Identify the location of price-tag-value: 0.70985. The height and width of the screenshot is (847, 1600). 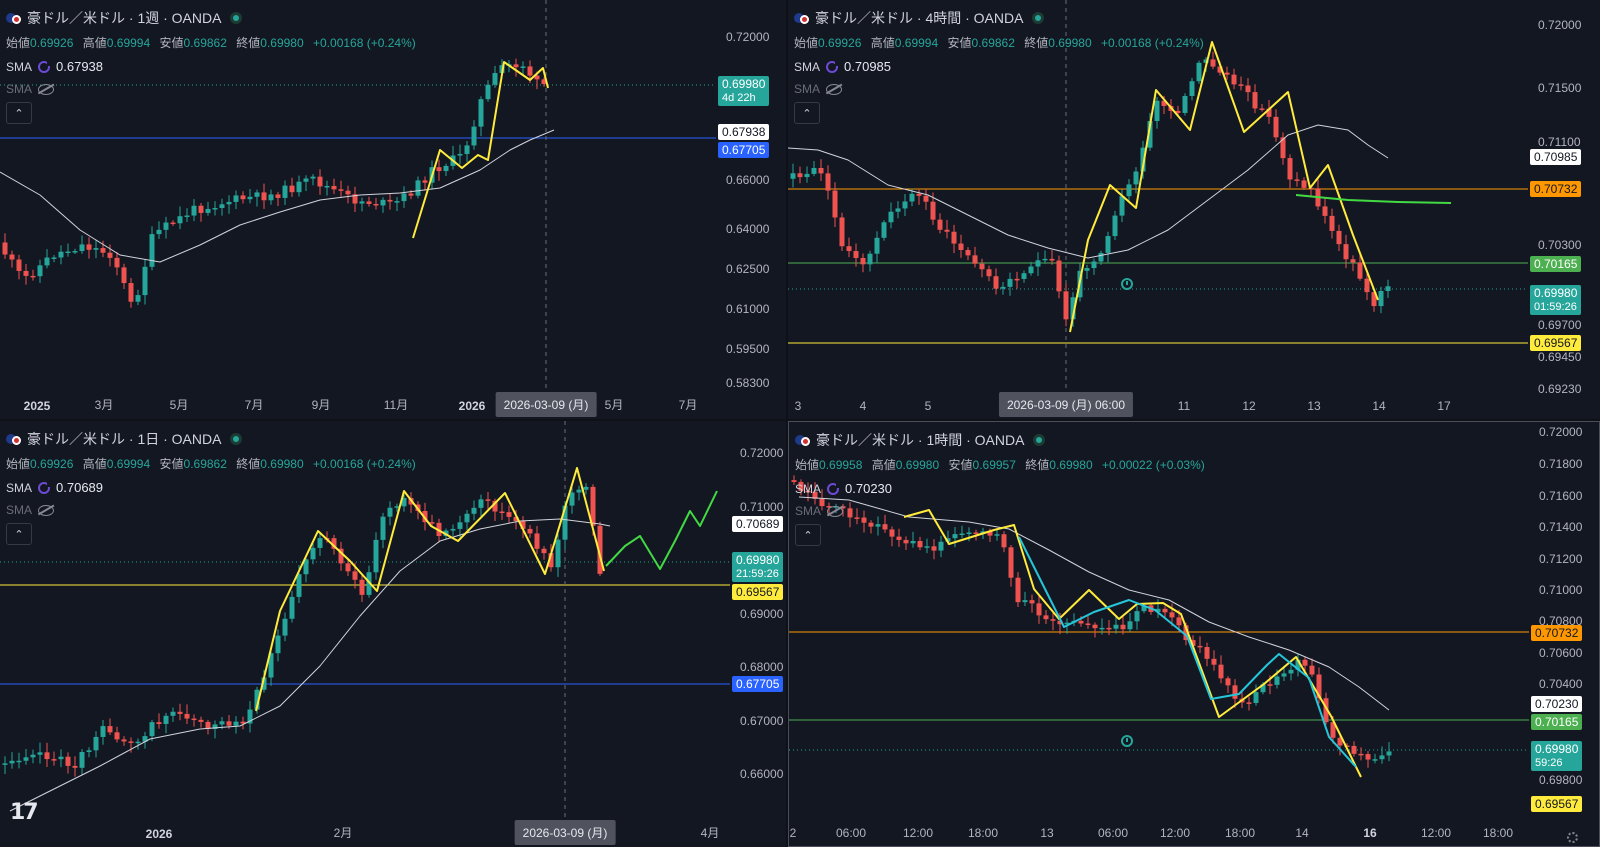
(1556, 157).